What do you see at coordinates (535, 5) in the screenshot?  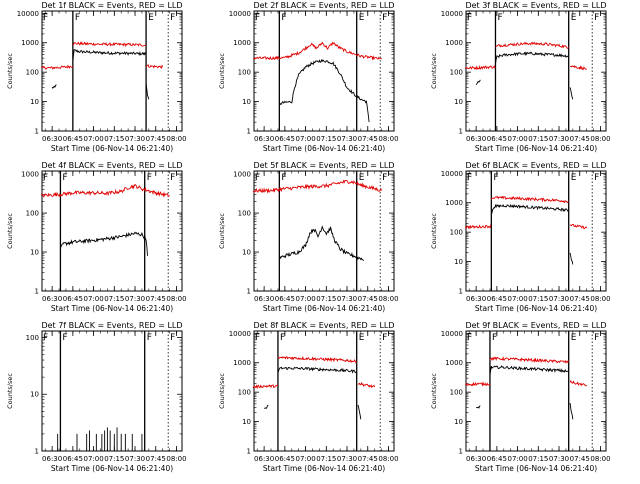 I see `panel-title: Det 3f BLACK = Events, RED = LLD` at bounding box center [535, 5].